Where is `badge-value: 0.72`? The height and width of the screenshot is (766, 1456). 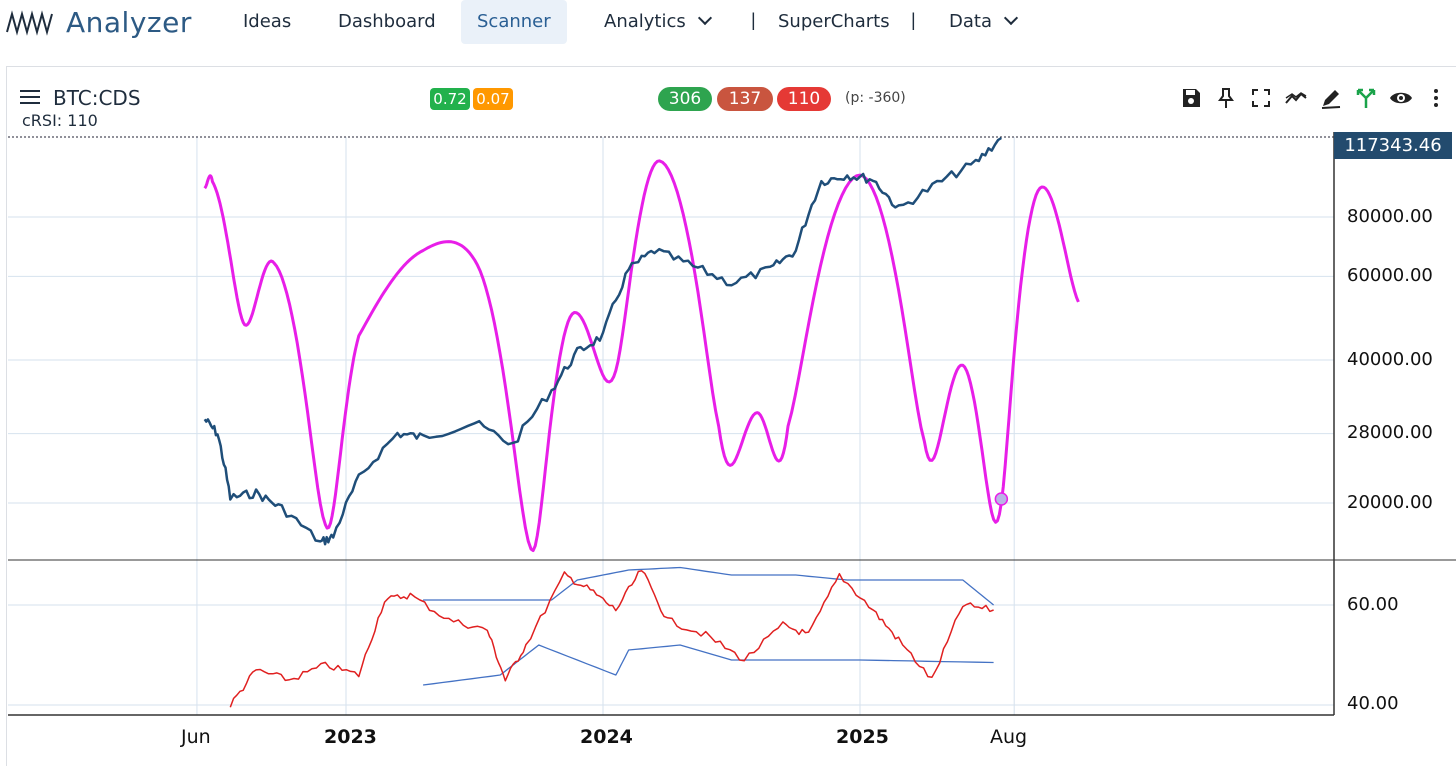 badge-value: 0.72 is located at coordinates (450, 99).